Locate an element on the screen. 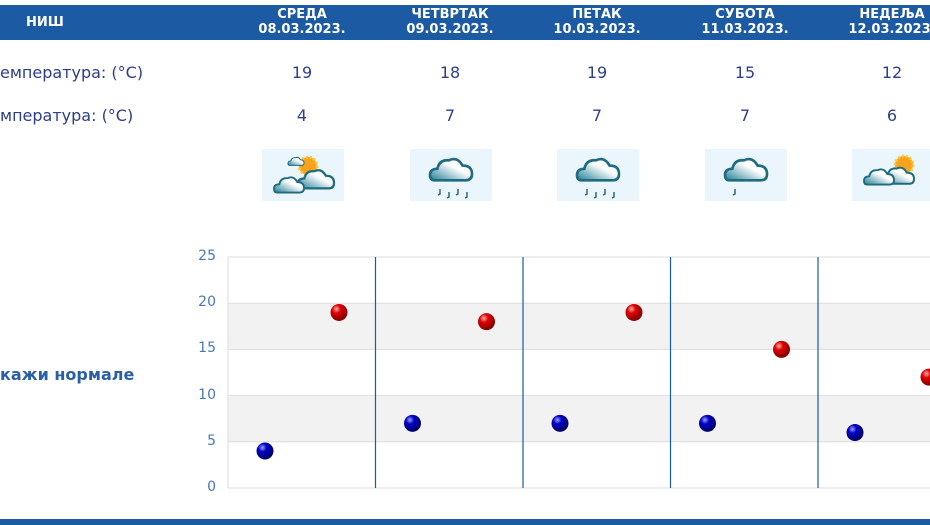  light-rain-cloud-icon is located at coordinates (746, 175).